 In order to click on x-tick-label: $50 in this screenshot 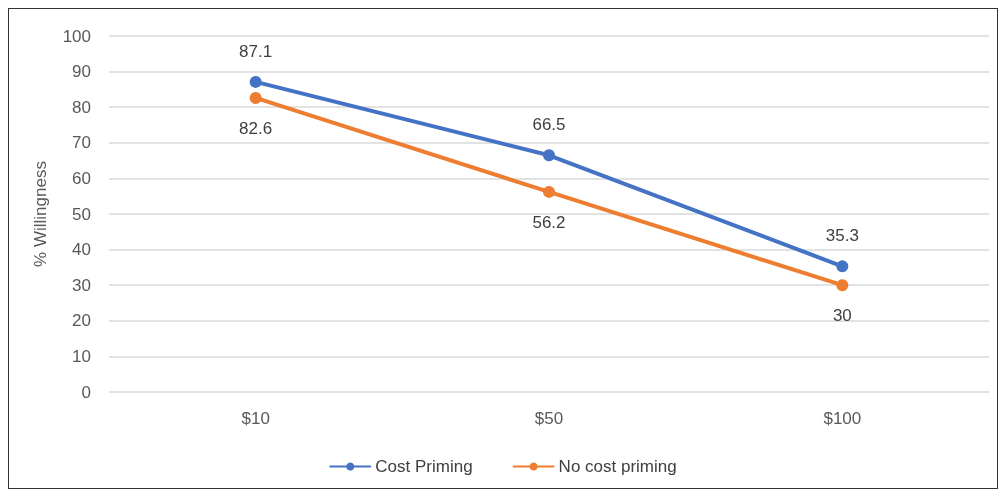, I will do `click(549, 418)`.